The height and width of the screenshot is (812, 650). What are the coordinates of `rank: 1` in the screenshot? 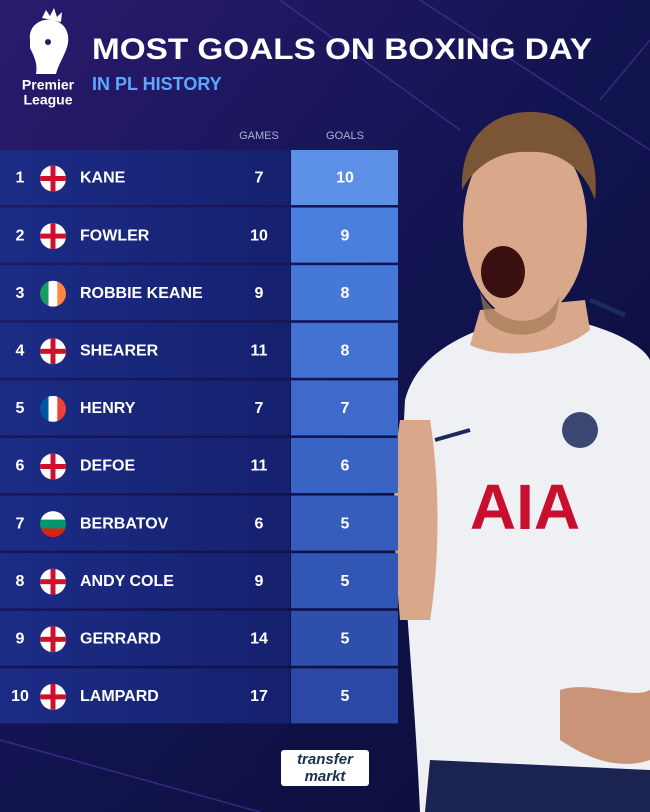 It's located at (20, 178).